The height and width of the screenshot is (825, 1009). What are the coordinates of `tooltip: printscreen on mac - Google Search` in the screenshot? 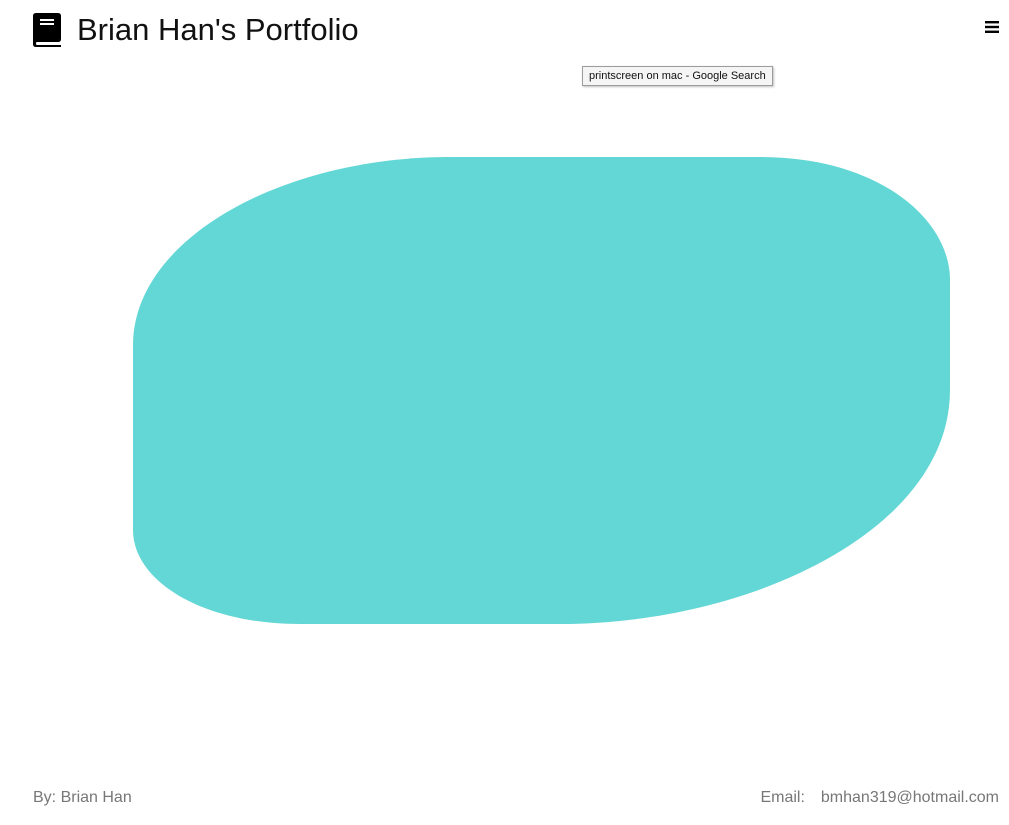 It's located at (677, 76).